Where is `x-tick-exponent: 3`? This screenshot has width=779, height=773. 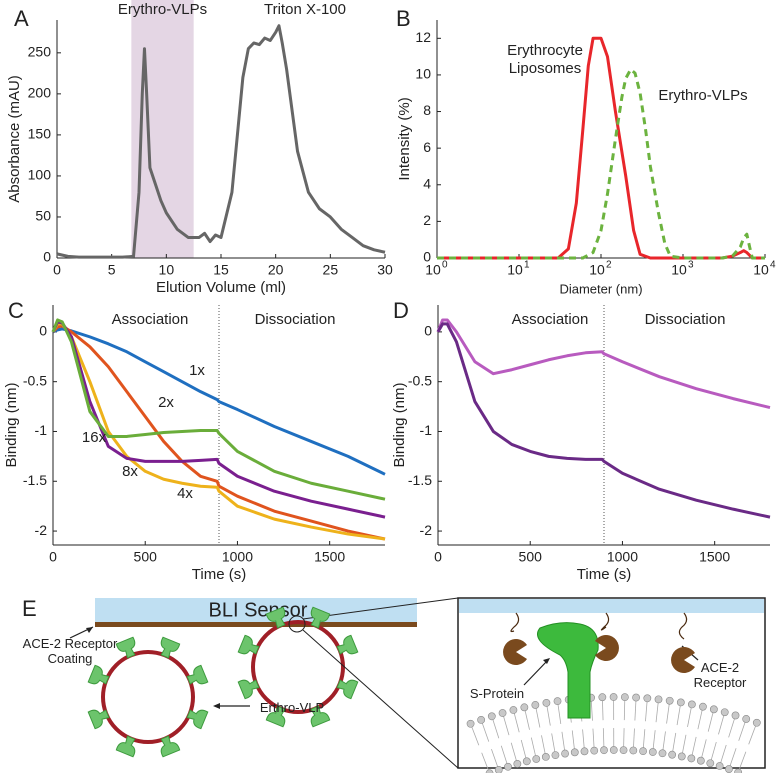
x-tick-exponent: 3 is located at coordinates (691, 265).